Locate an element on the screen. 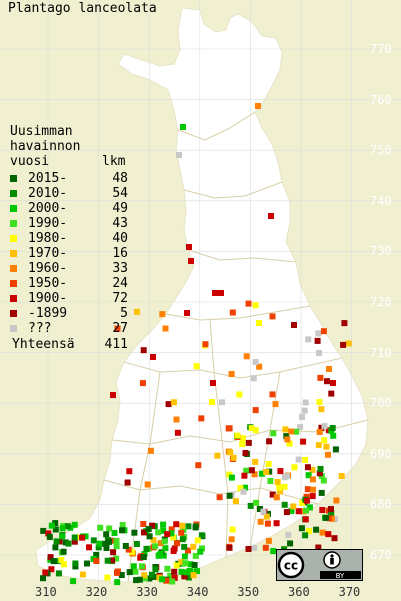 The width and height of the screenshot is (401, 601). legend-period: 2015- is located at coordinates (48, 178).